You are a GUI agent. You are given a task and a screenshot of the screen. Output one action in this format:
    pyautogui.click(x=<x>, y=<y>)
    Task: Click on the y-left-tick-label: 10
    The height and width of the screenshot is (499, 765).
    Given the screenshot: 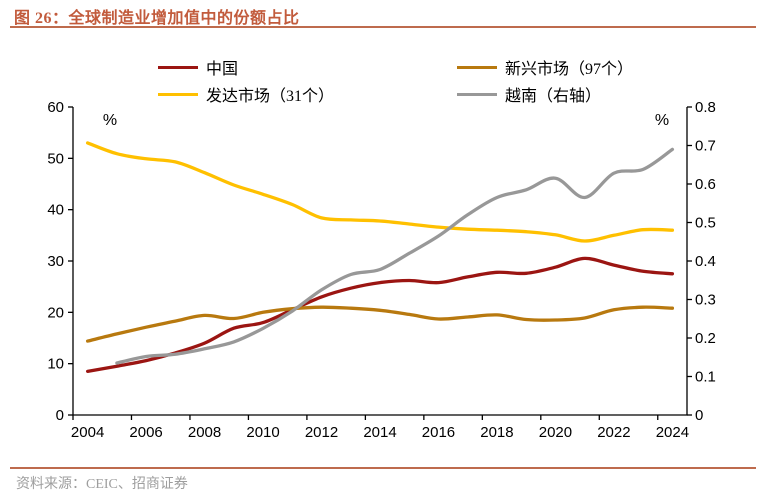 What is the action you would take?
    pyautogui.click(x=55, y=364)
    